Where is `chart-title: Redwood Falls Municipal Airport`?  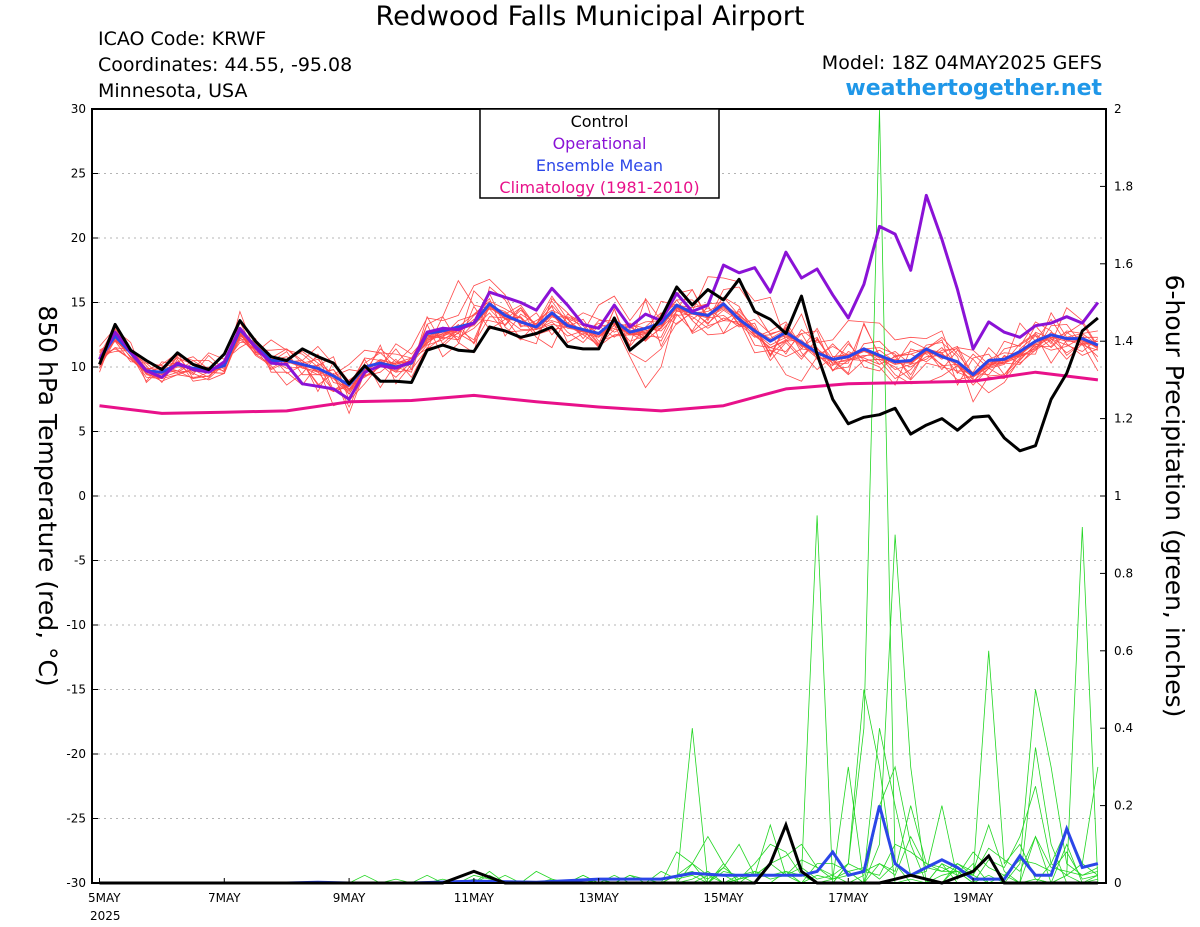 chart-title: Redwood Falls Municipal Airport is located at coordinates (590, 16).